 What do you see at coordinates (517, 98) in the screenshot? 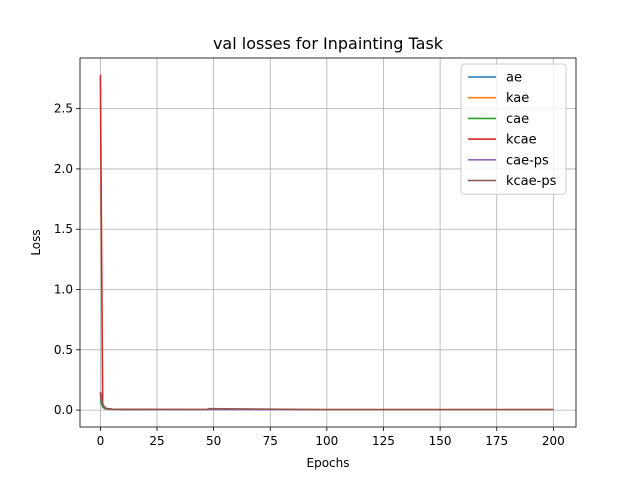
I see `legend-label-kae: kae` at bounding box center [517, 98].